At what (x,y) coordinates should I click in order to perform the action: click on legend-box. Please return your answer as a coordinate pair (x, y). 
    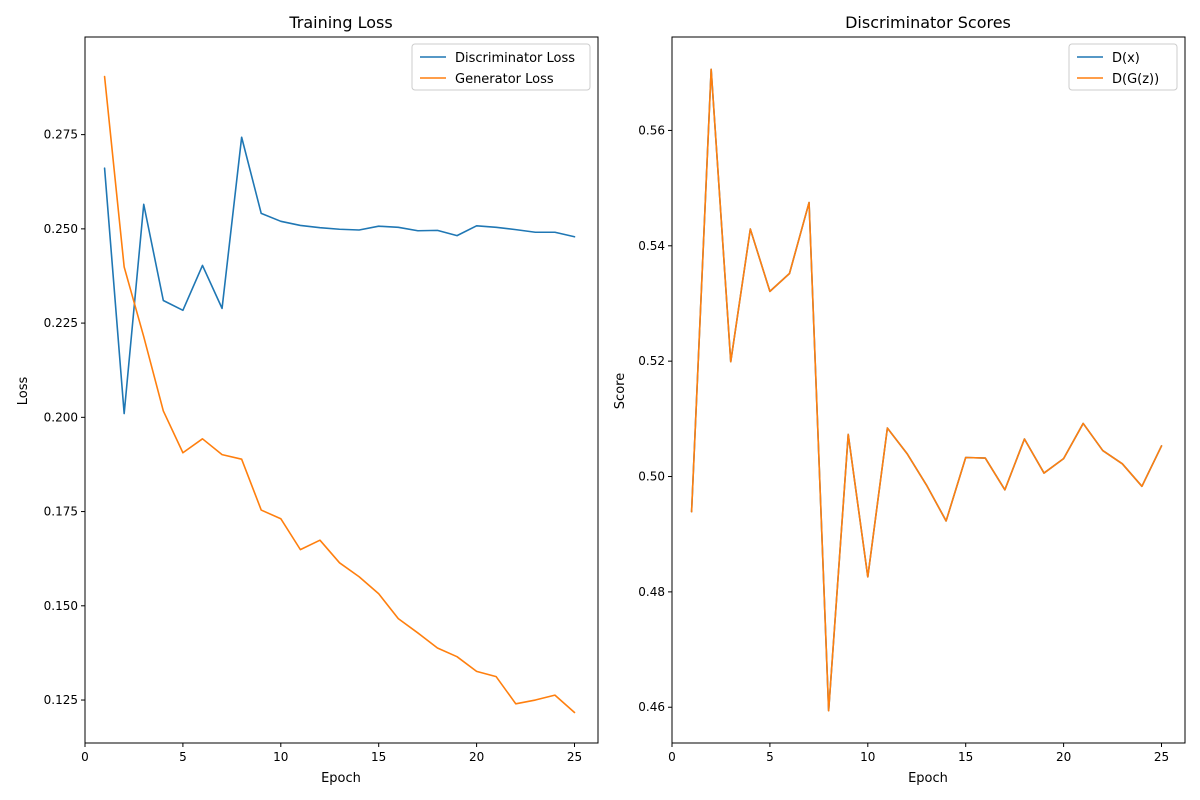
    Looking at the image, I should click on (501, 67).